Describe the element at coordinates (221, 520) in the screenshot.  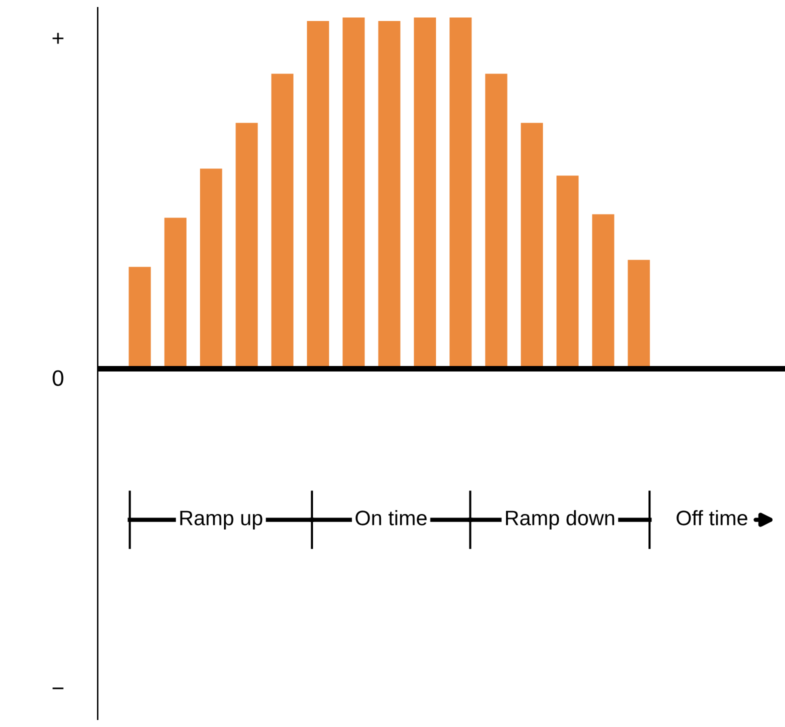
I see `text: Ramp up` at that location.